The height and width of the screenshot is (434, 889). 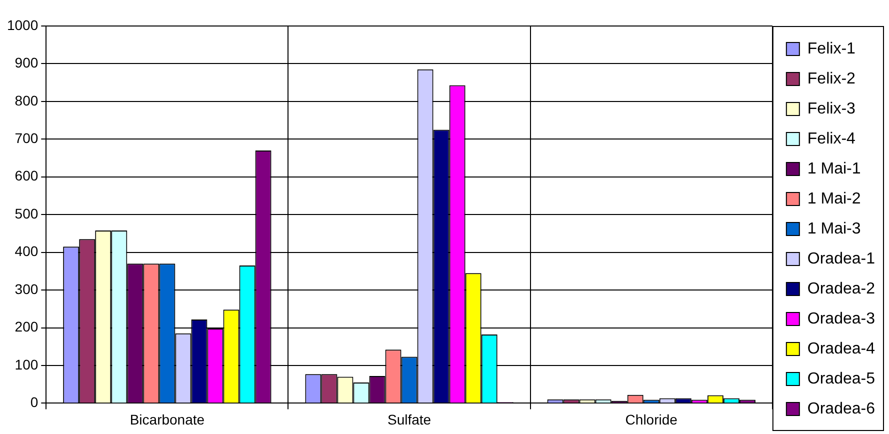 I want to click on x-tick-label: Chloride, so click(x=651, y=419).